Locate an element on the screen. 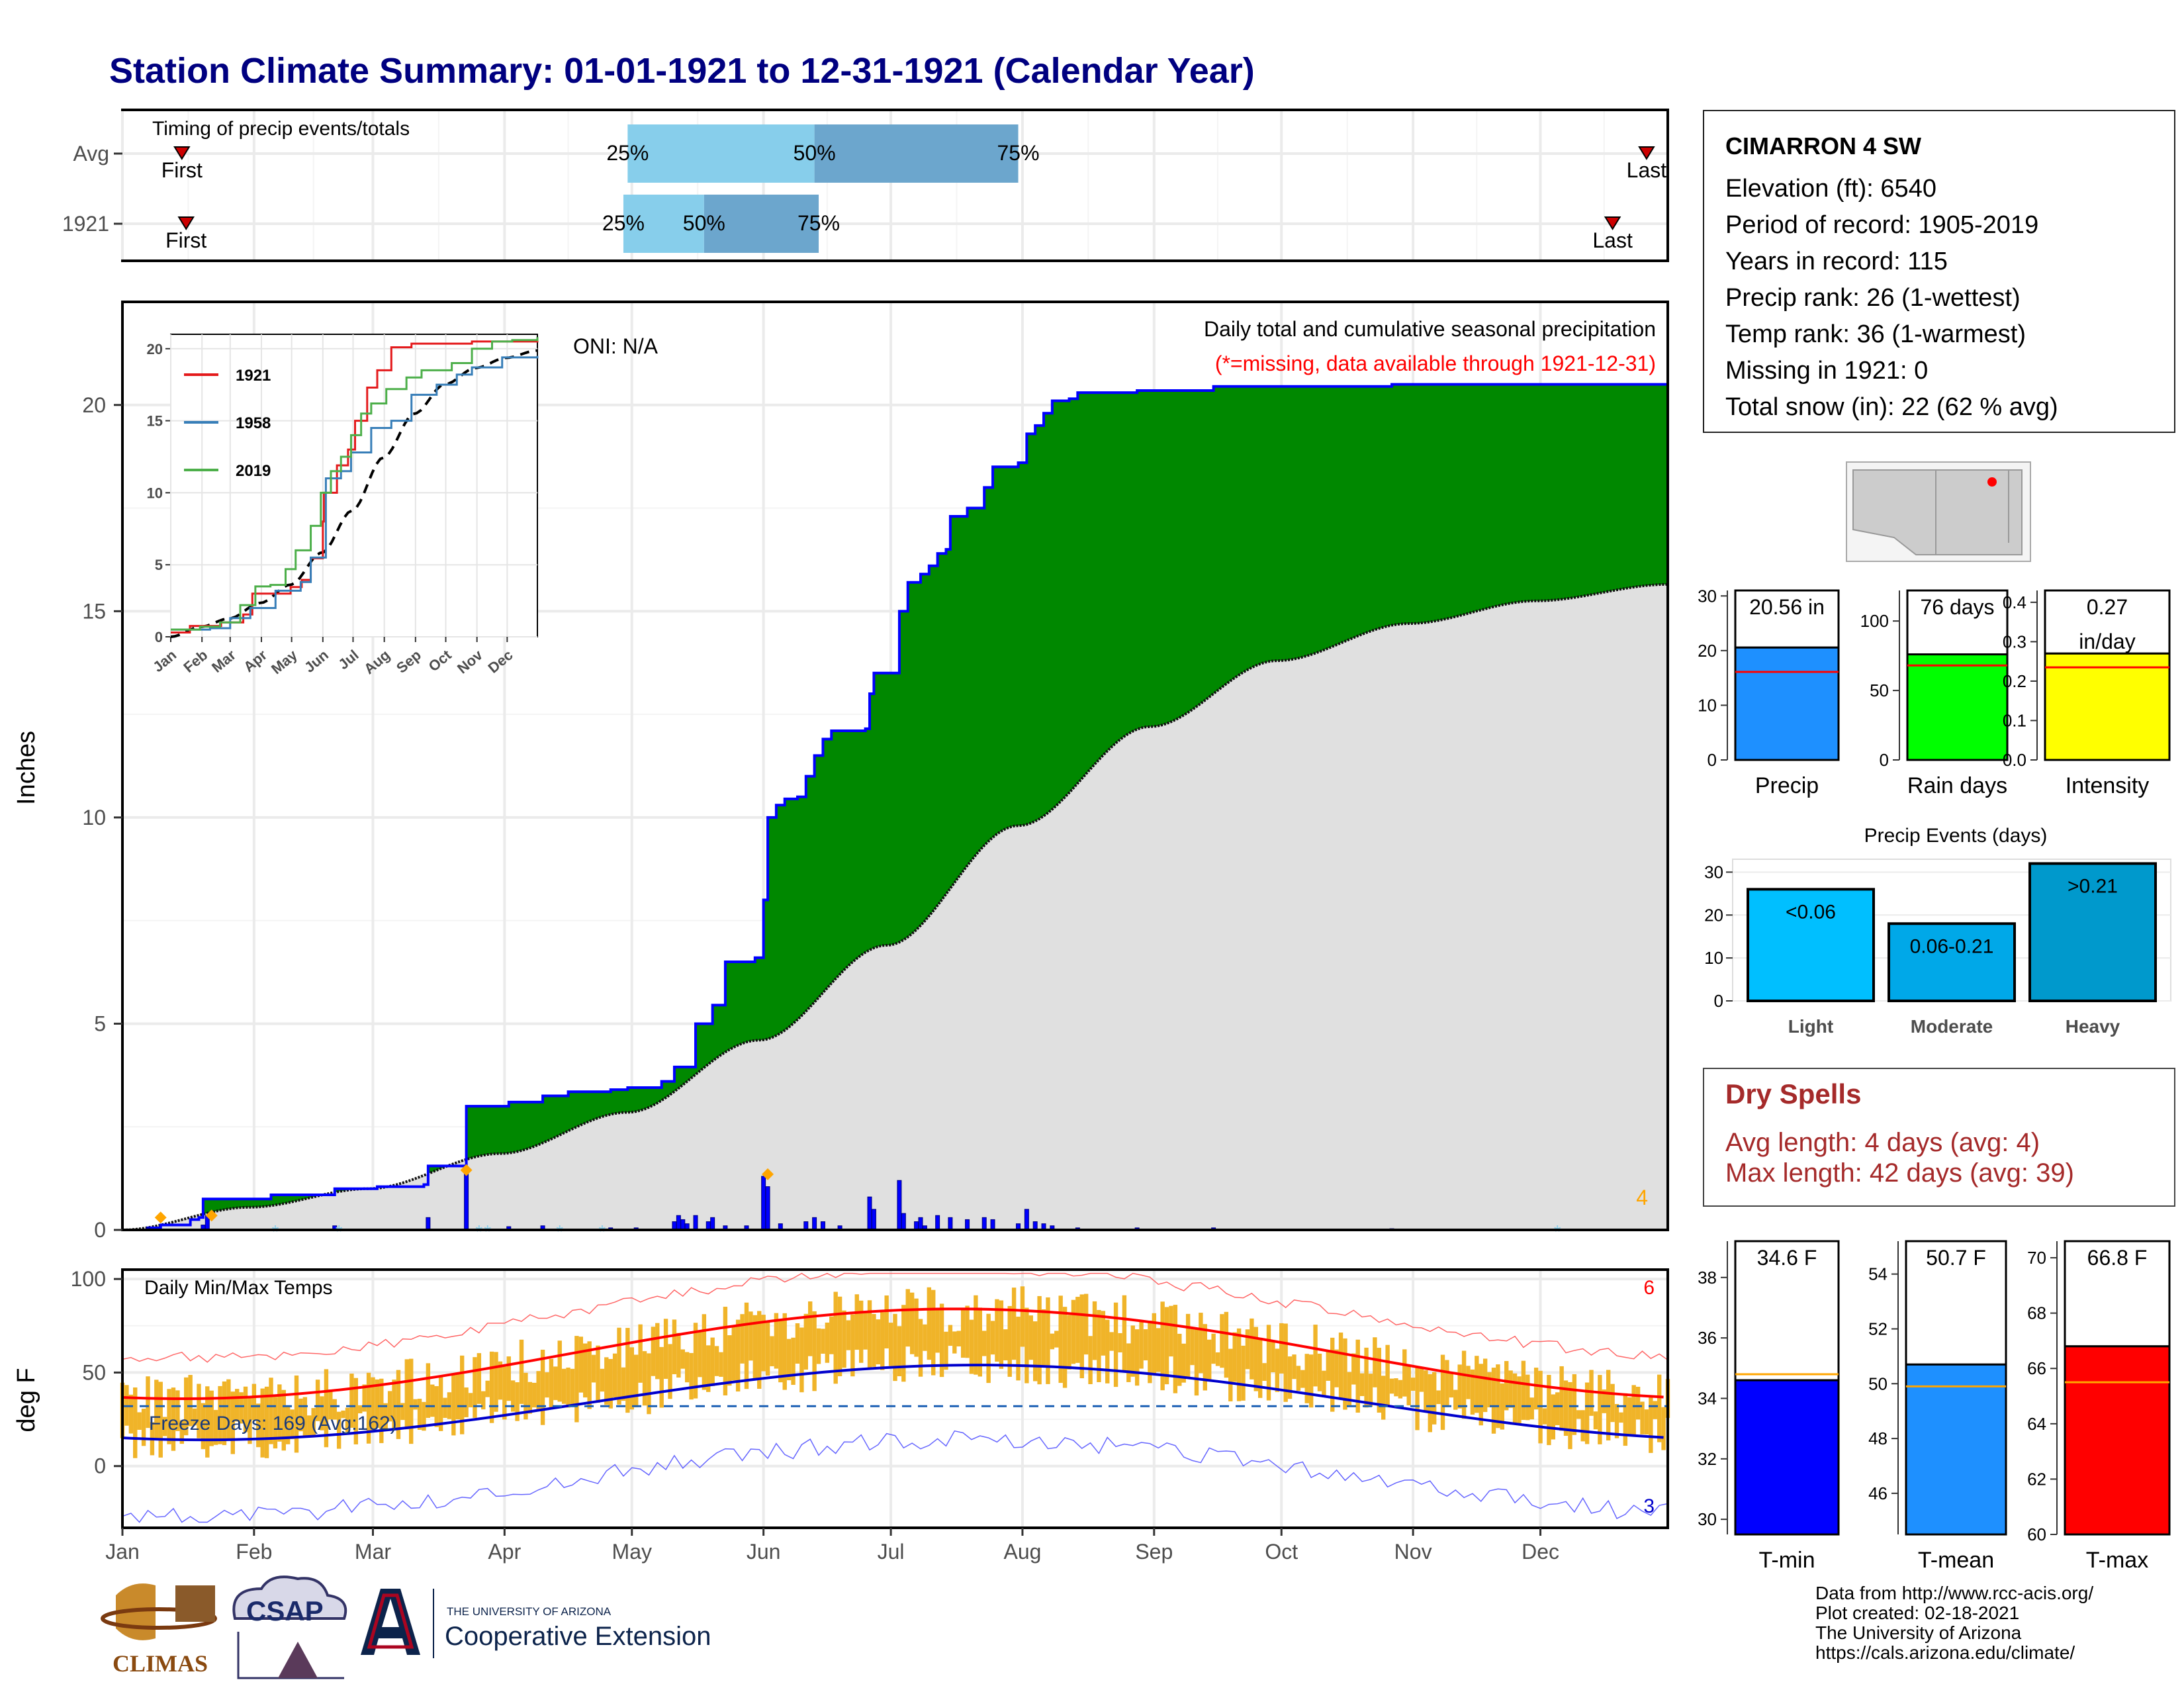 The image size is (2184, 1688). summary-y-tick-label: 68 is located at coordinates (2036, 1313).